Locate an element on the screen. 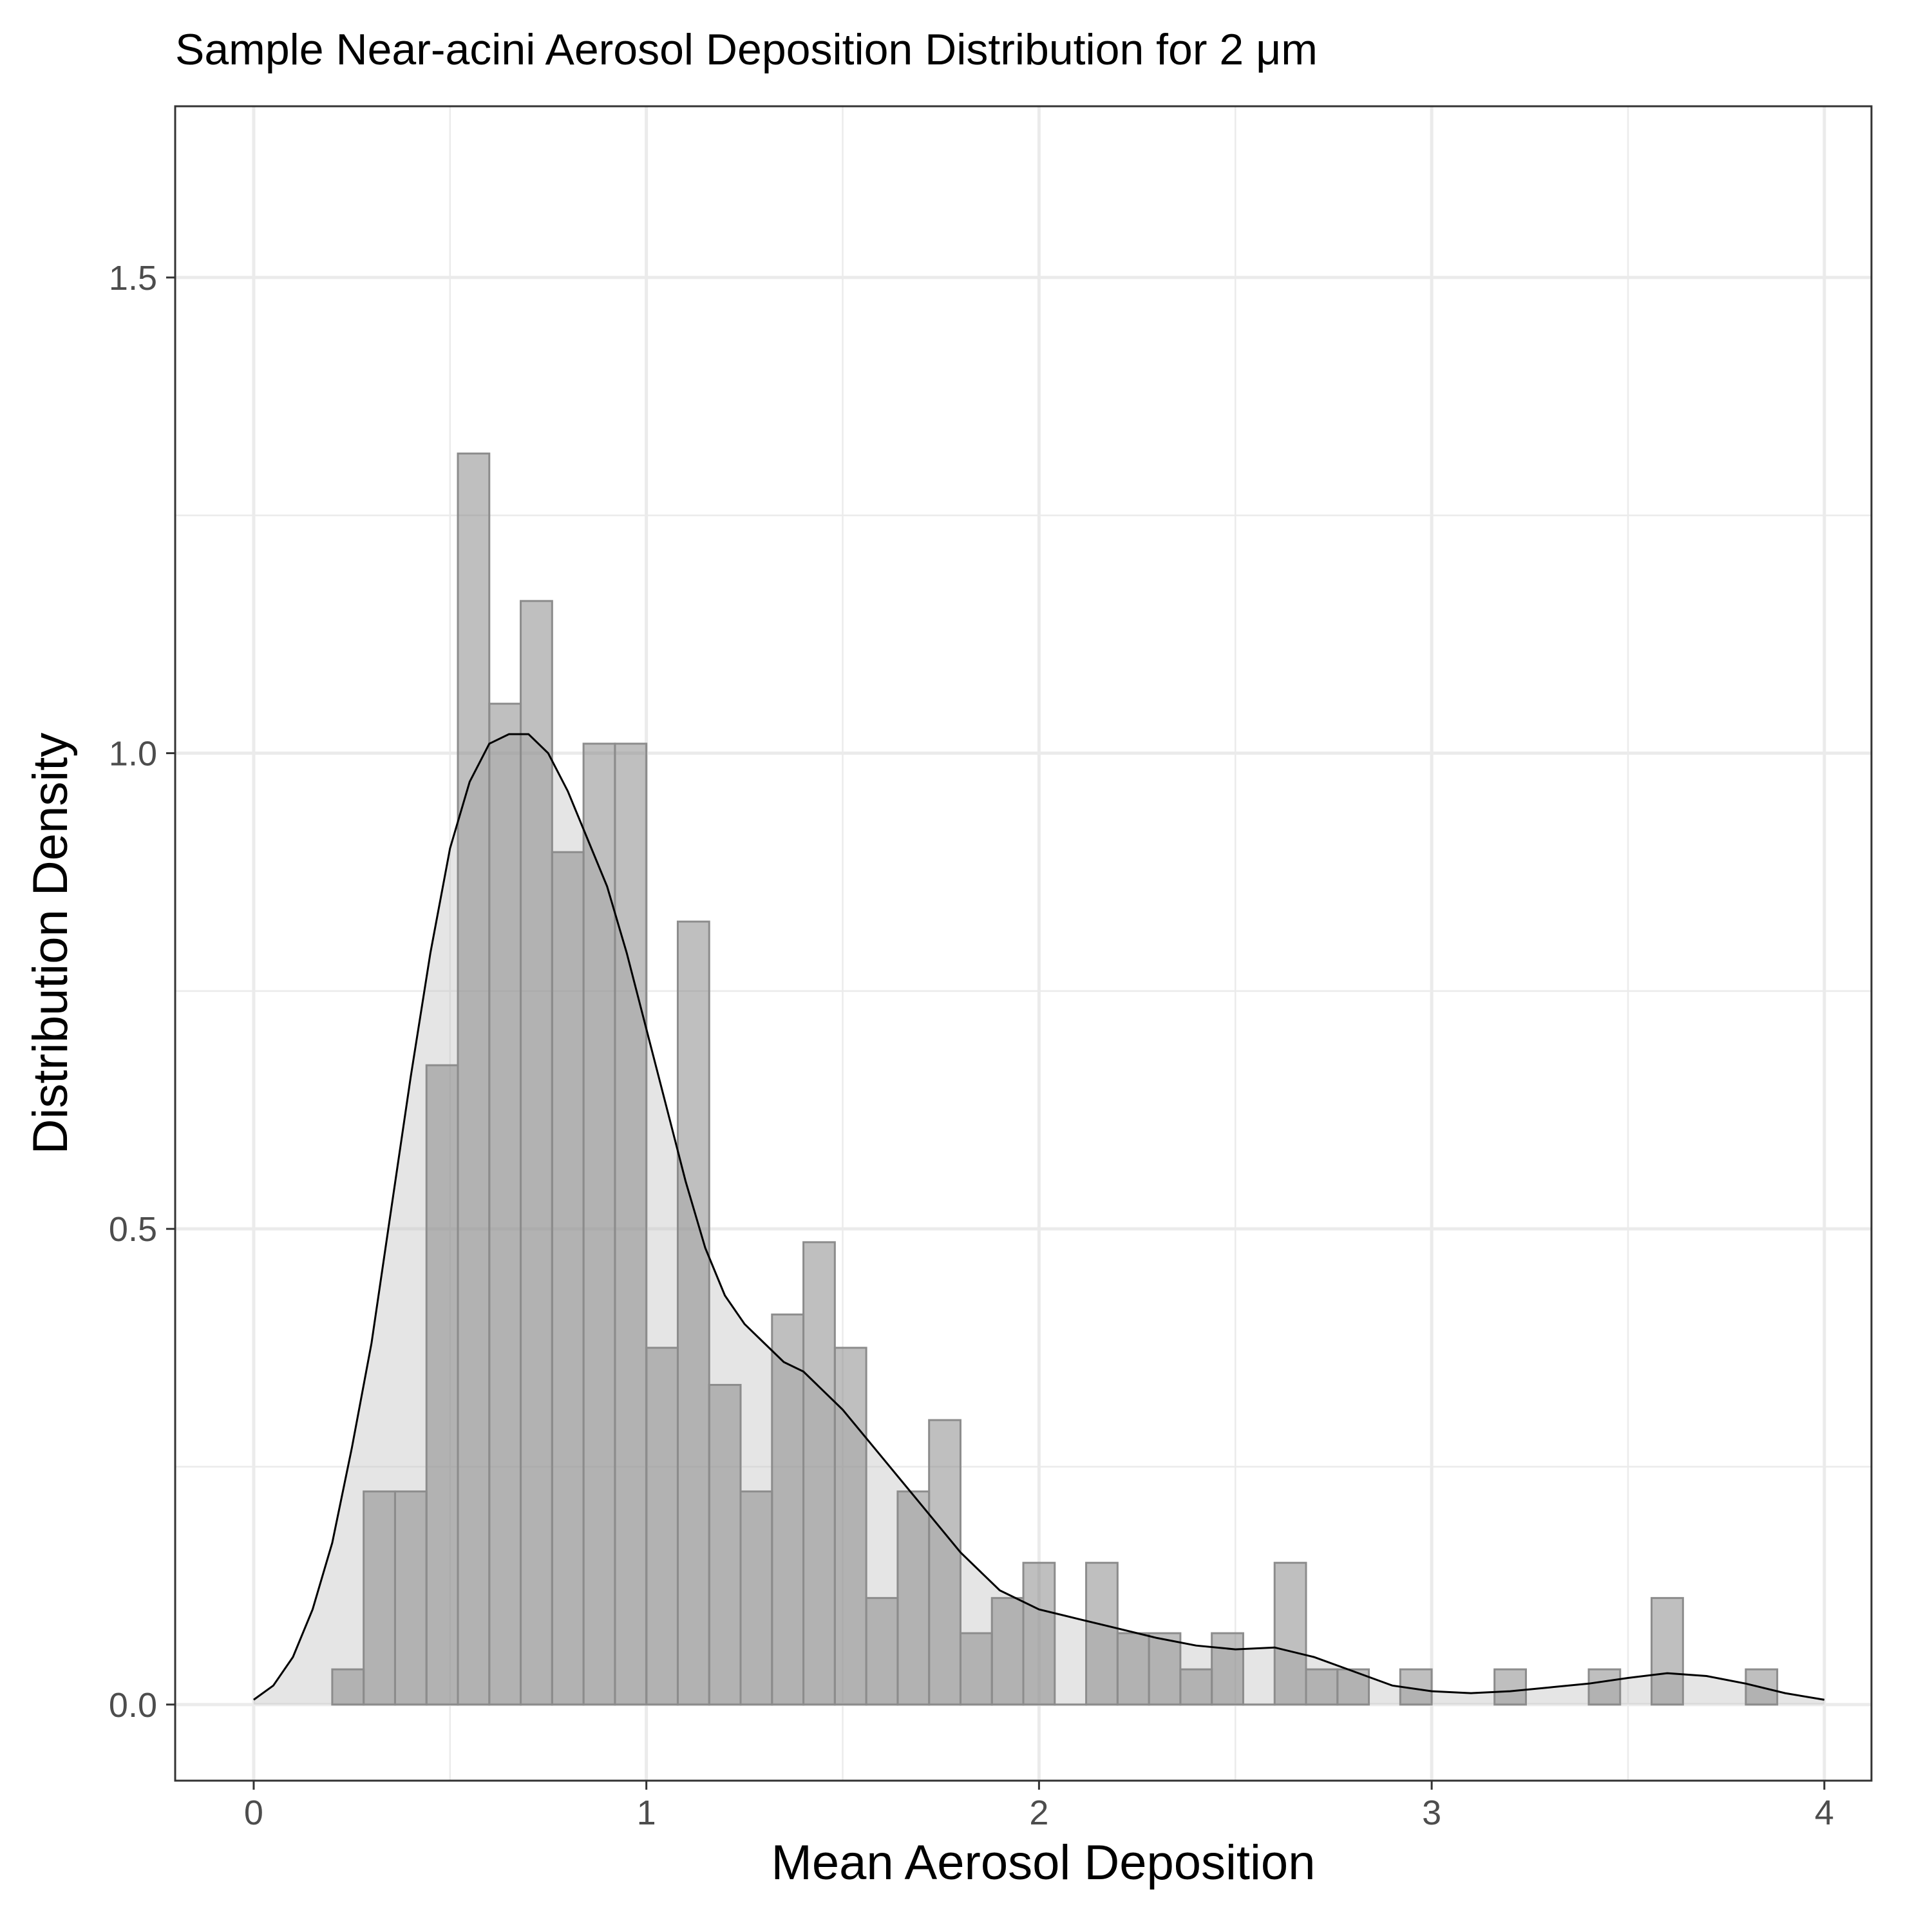  x-axis: 0 1 2 3 4 is located at coordinates (1039, 1806).